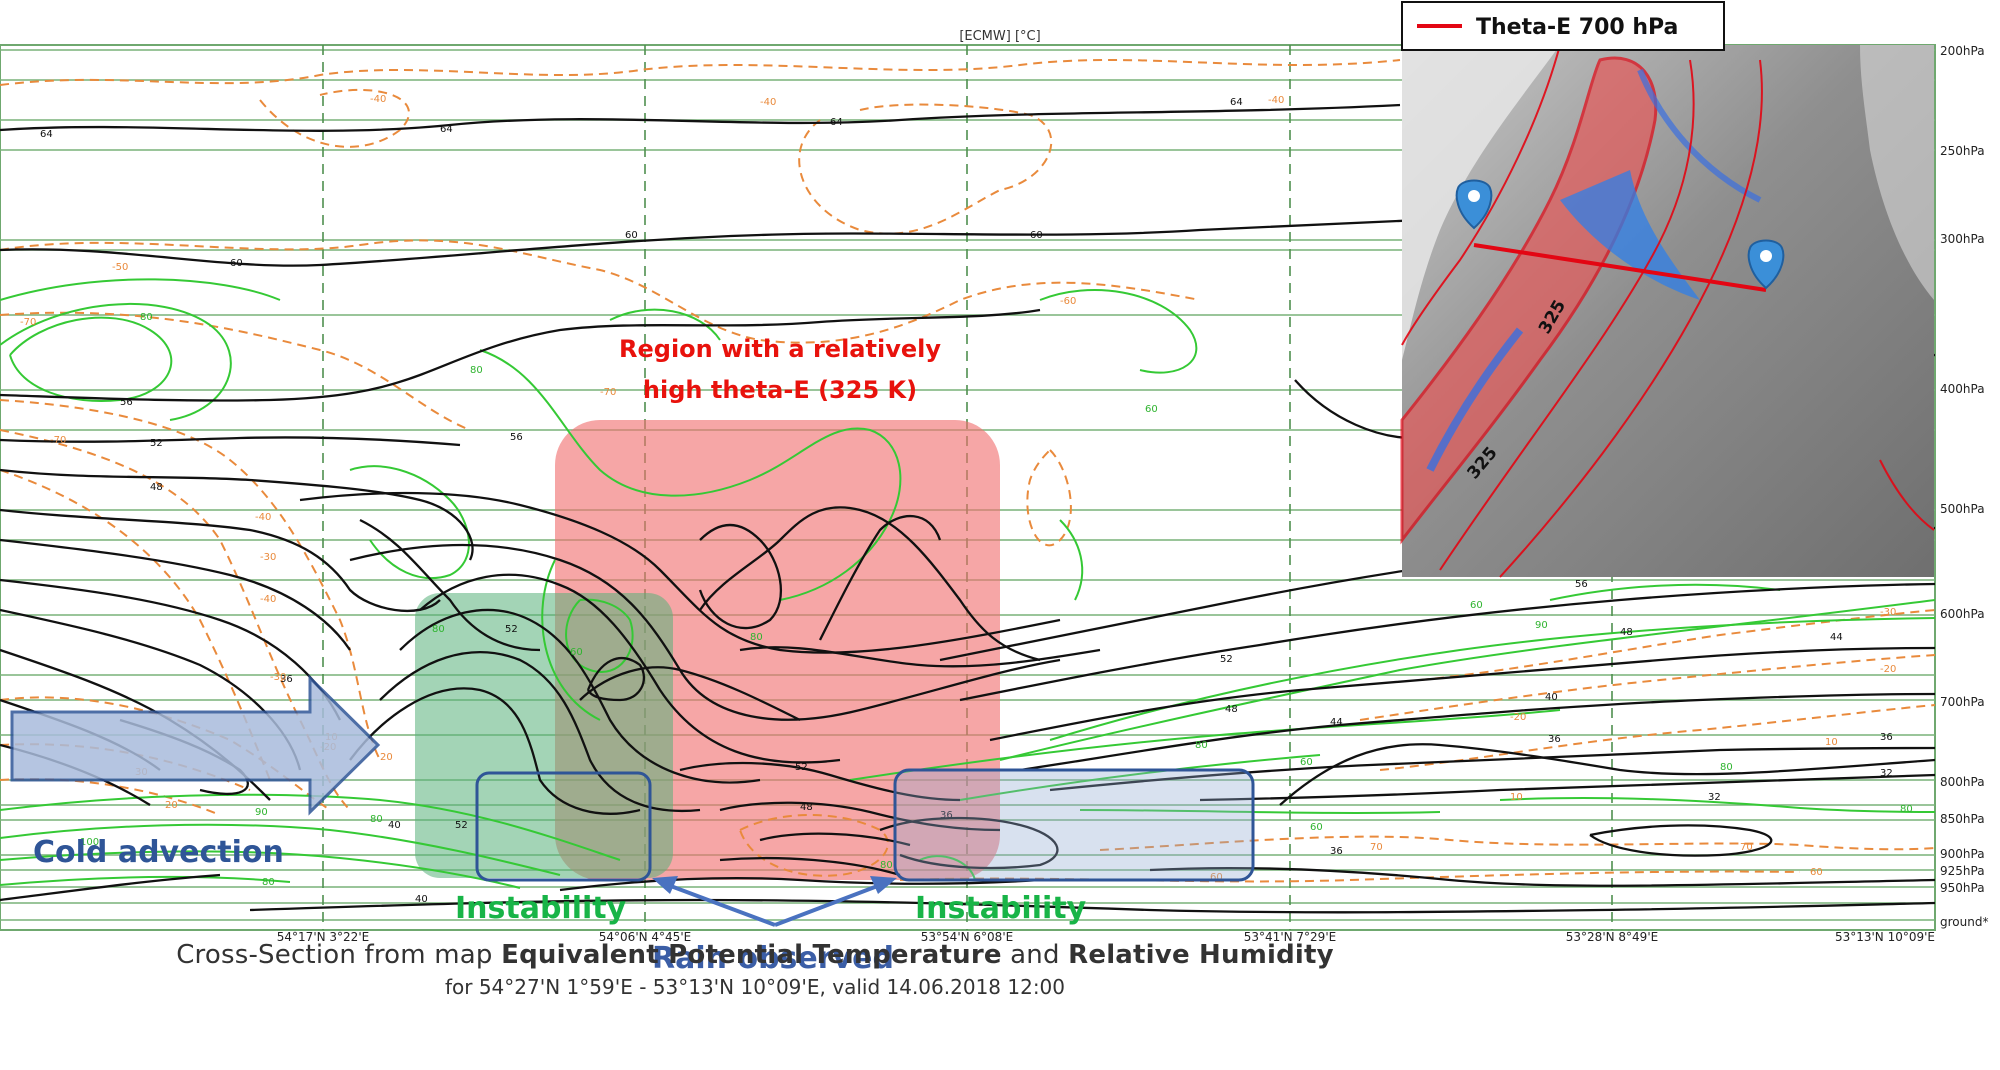 This screenshot has height=1070, width=2000. What do you see at coordinates (1962, 871) in the screenshot?
I see `y-tick-label: 925hPa` at bounding box center [1962, 871].